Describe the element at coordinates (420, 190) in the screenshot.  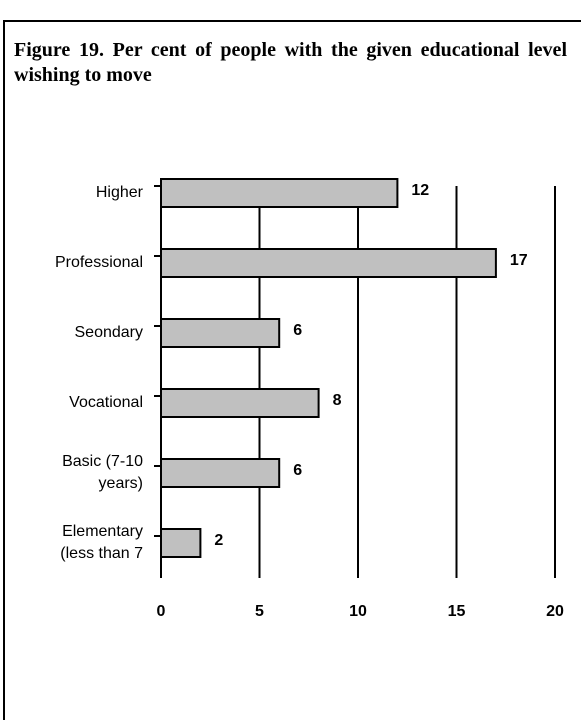
I see `data-label: 12` at that location.